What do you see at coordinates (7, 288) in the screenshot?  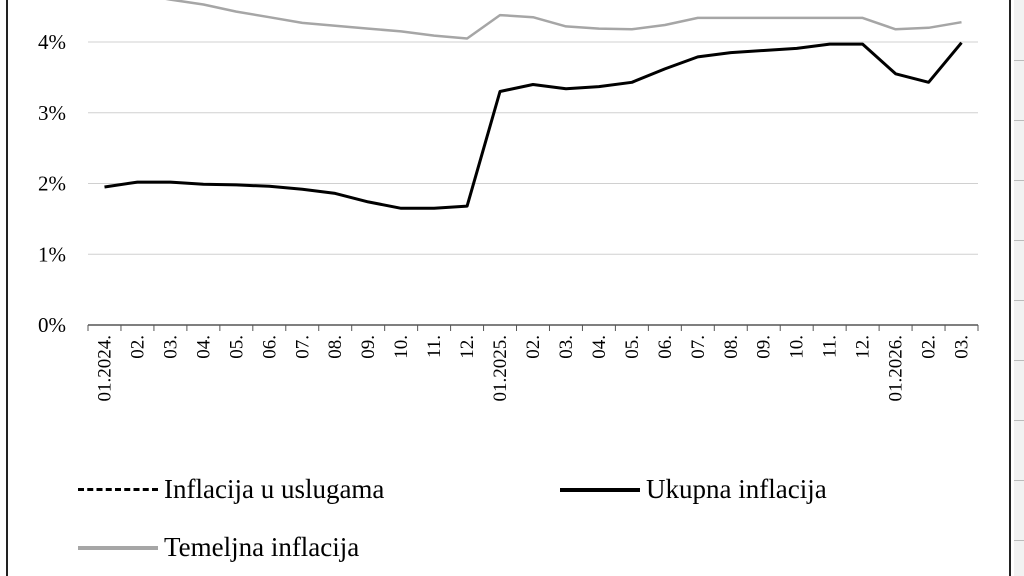 I see `frame-left-border` at bounding box center [7, 288].